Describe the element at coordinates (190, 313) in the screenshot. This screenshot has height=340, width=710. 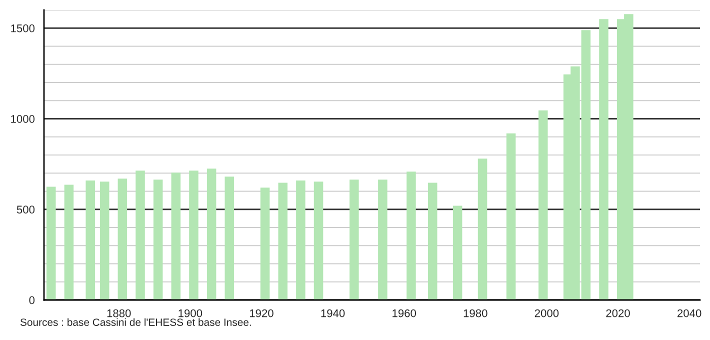
I see `x-tick-label: 1900` at that location.